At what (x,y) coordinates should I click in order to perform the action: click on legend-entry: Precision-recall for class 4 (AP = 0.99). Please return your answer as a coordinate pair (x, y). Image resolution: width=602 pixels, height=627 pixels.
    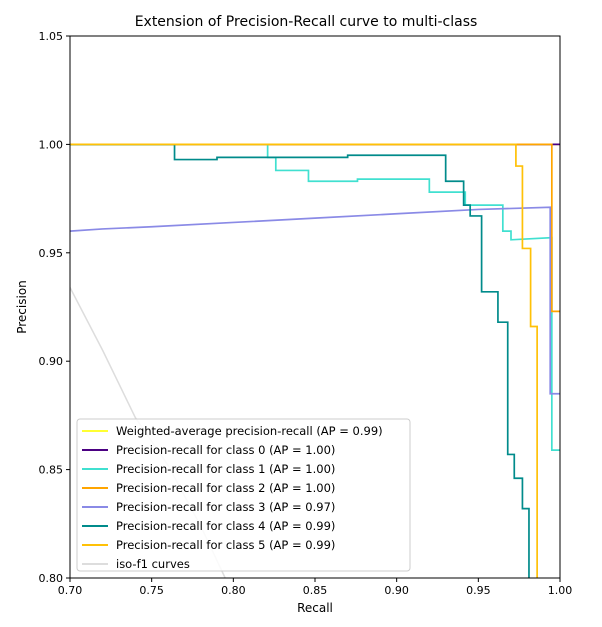
    Looking at the image, I should click on (225, 526).